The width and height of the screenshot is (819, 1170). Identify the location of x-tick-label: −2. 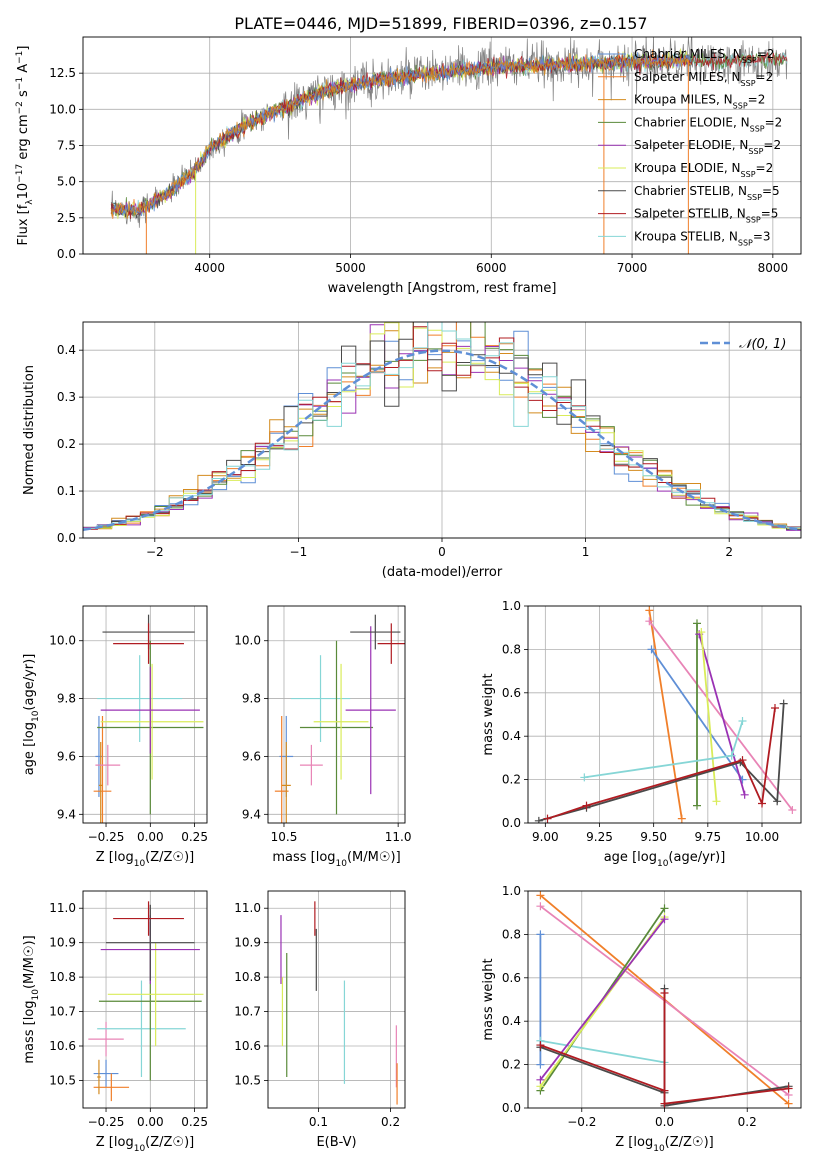
(155, 552).